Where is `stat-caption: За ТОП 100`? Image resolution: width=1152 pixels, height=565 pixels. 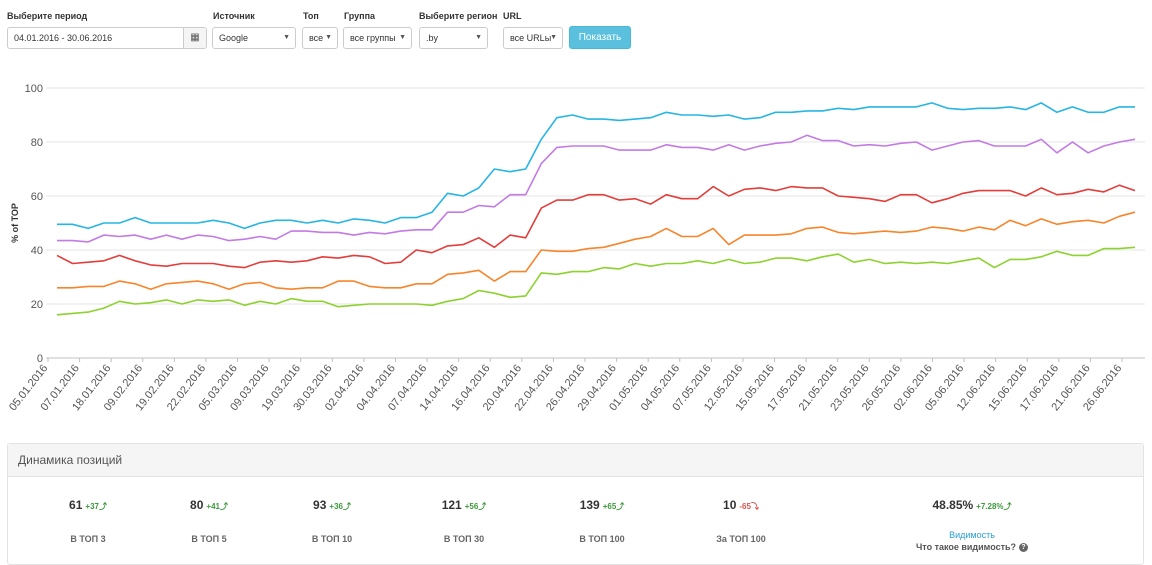 stat-caption: За ТОП 100 is located at coordinates (741, 539).